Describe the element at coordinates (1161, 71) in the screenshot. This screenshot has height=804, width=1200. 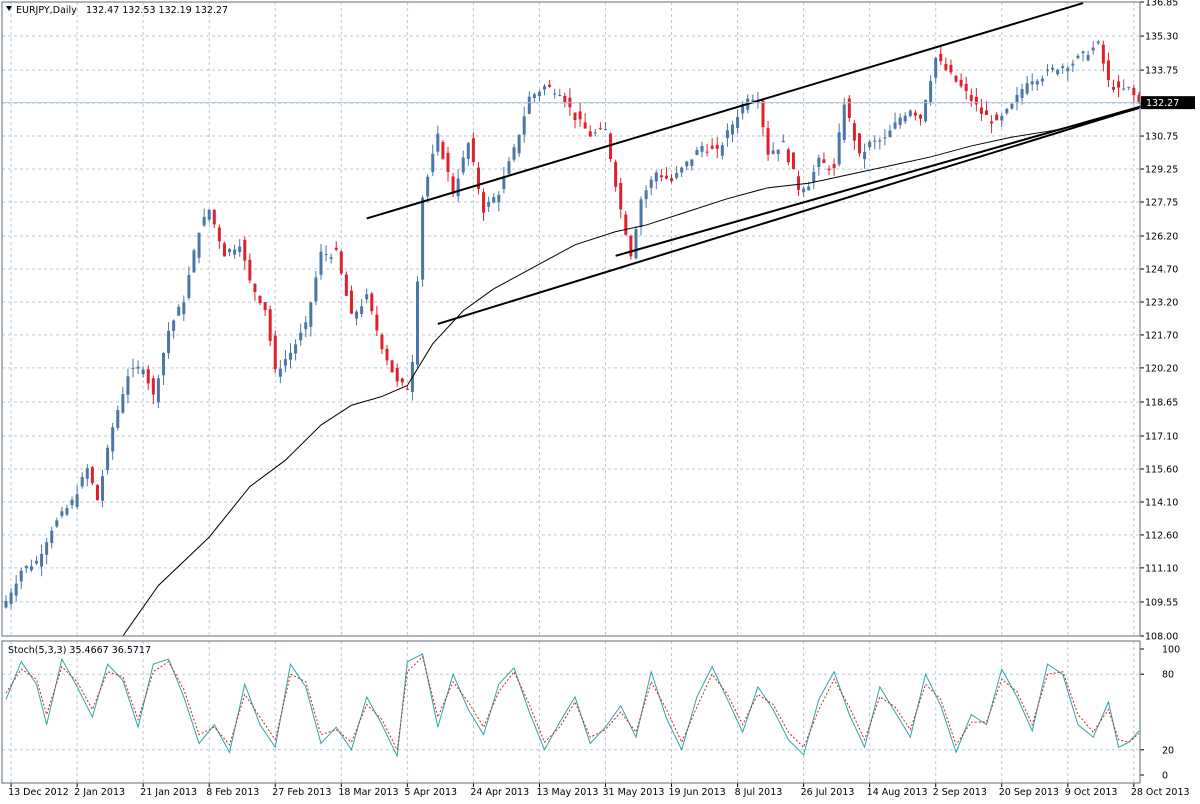
I see `y-tick-label: 133.75` at that location.